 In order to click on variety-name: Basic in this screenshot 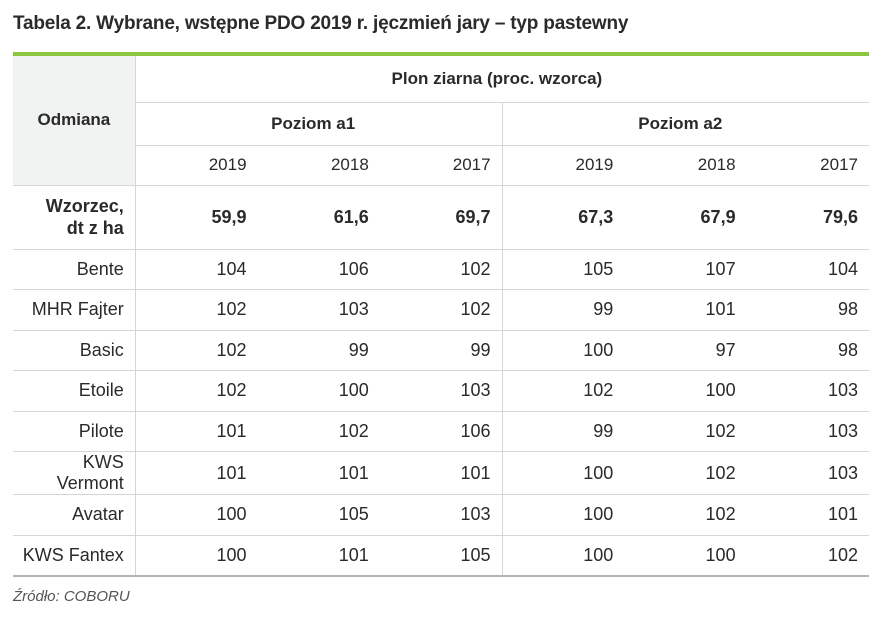, I will do `click(74, 350)`.